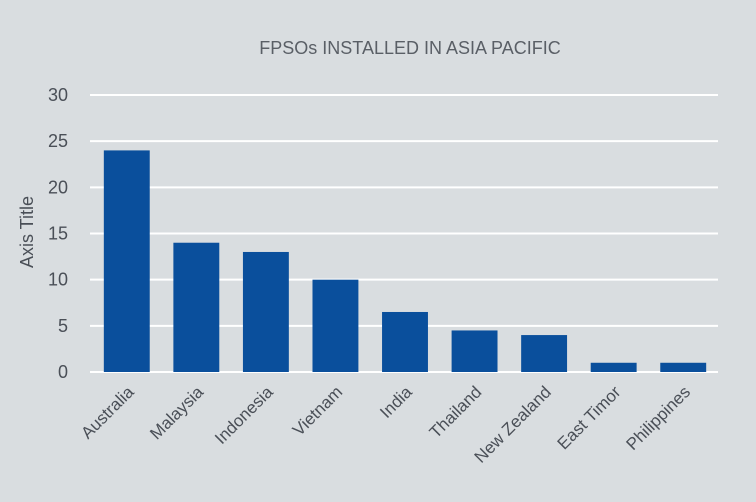 The width and height of the screenshot is (756, 502). I want to click on y-axis-ticks: 0 5 10 15 20 25 30, so click(58, 233).